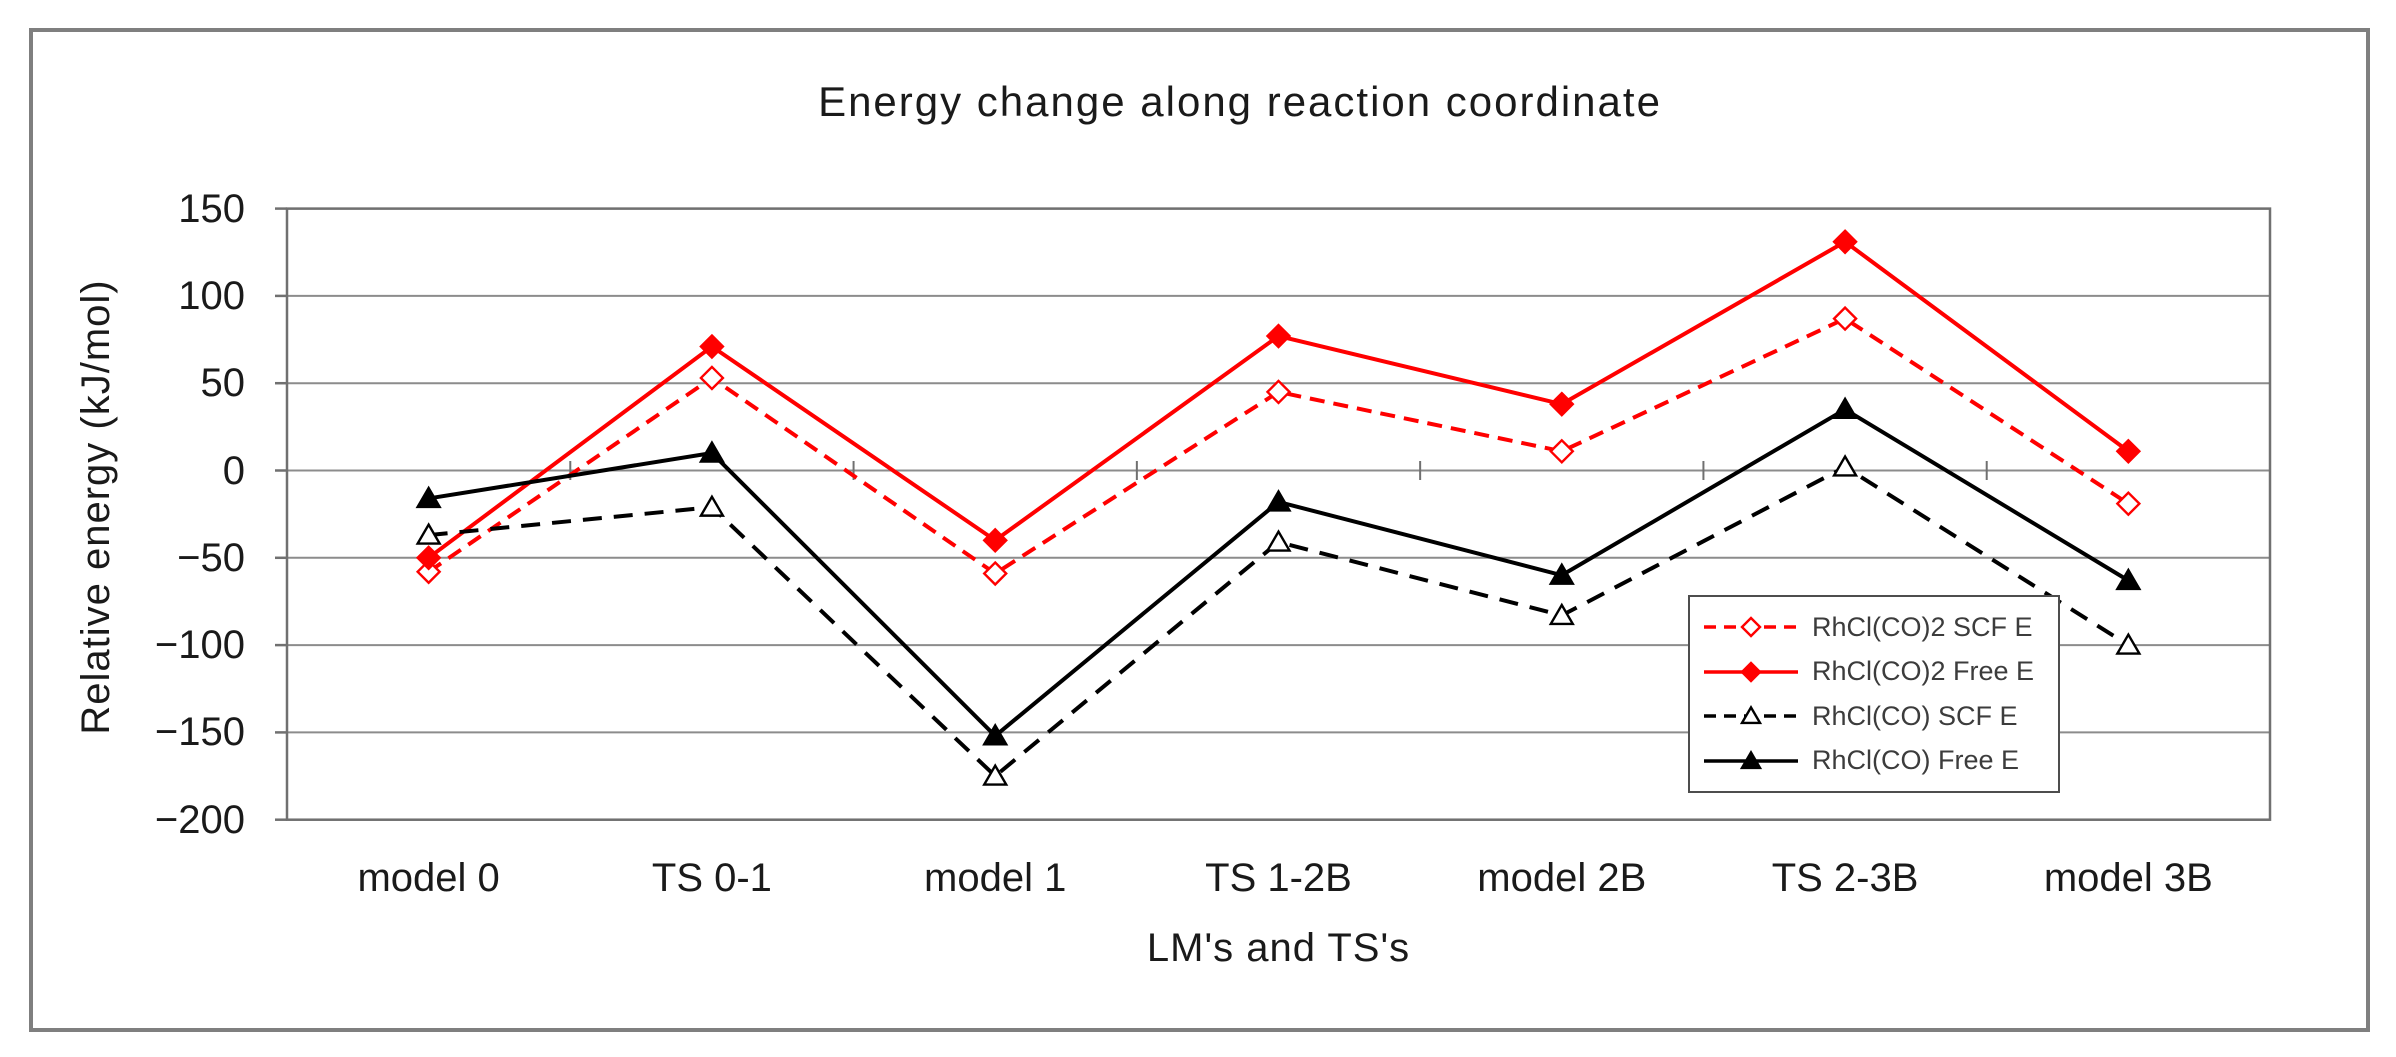 This screenshot has width=2396, height=1057. I want to click on legend-item: RhCl(CO)2 SCF E, so click(1874, 627).